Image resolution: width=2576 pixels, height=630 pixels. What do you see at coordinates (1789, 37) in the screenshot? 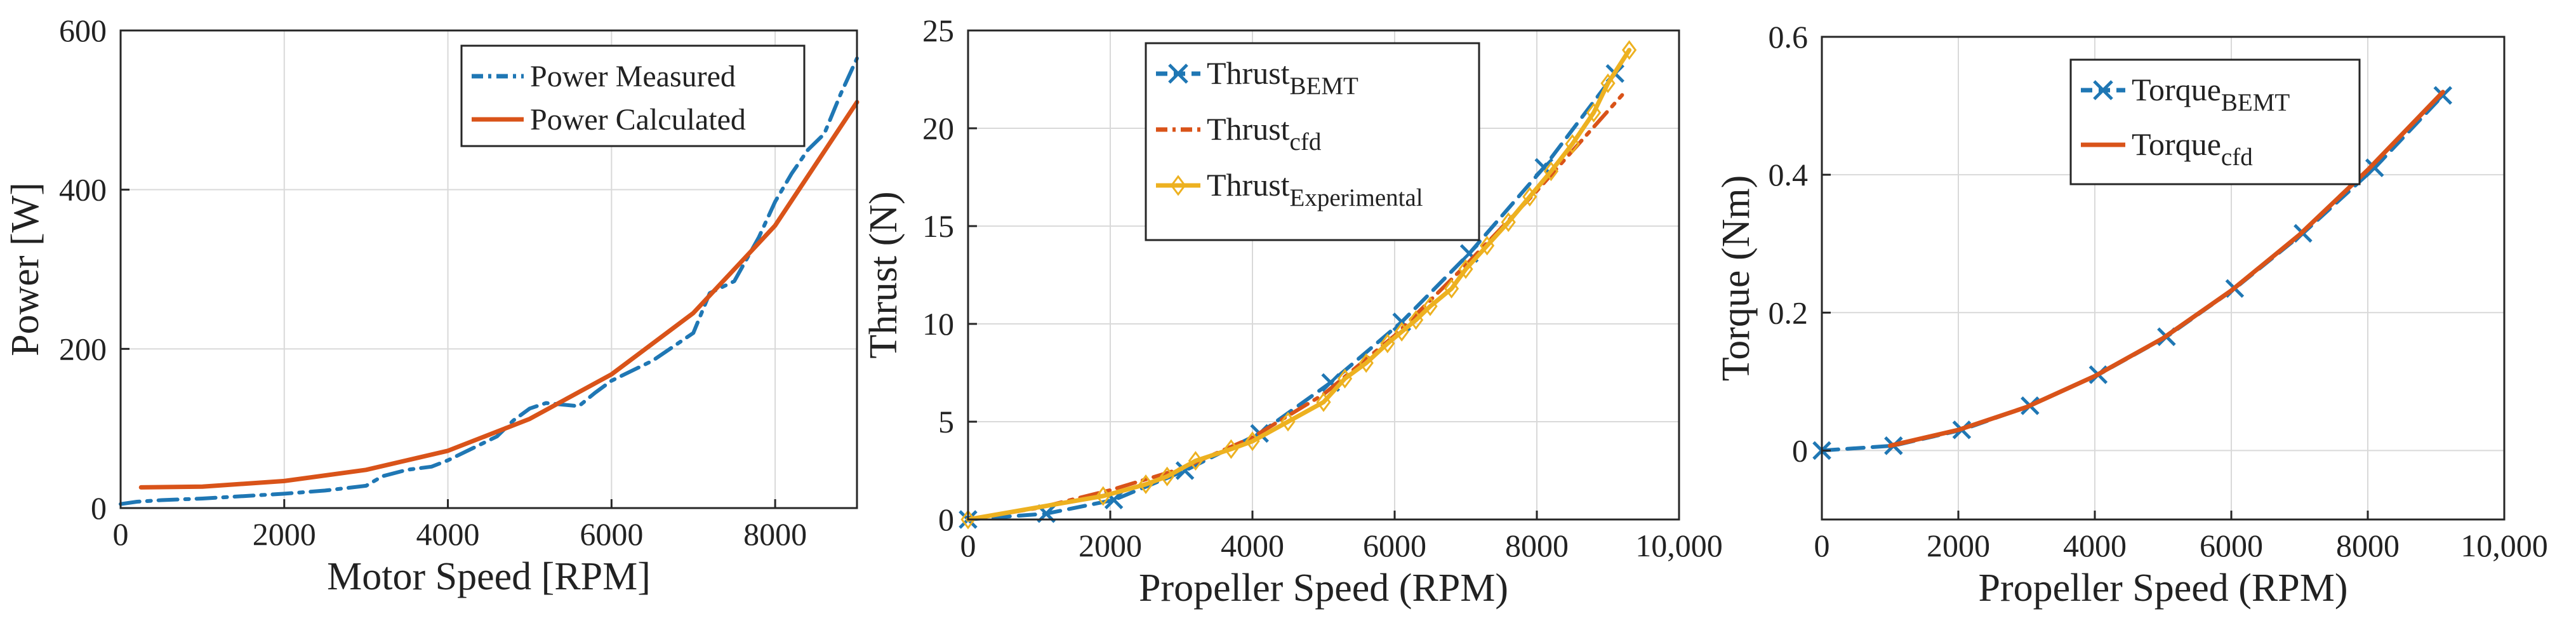
I see `y-tick-label: 0.6` at bounding box center [1789, 37].